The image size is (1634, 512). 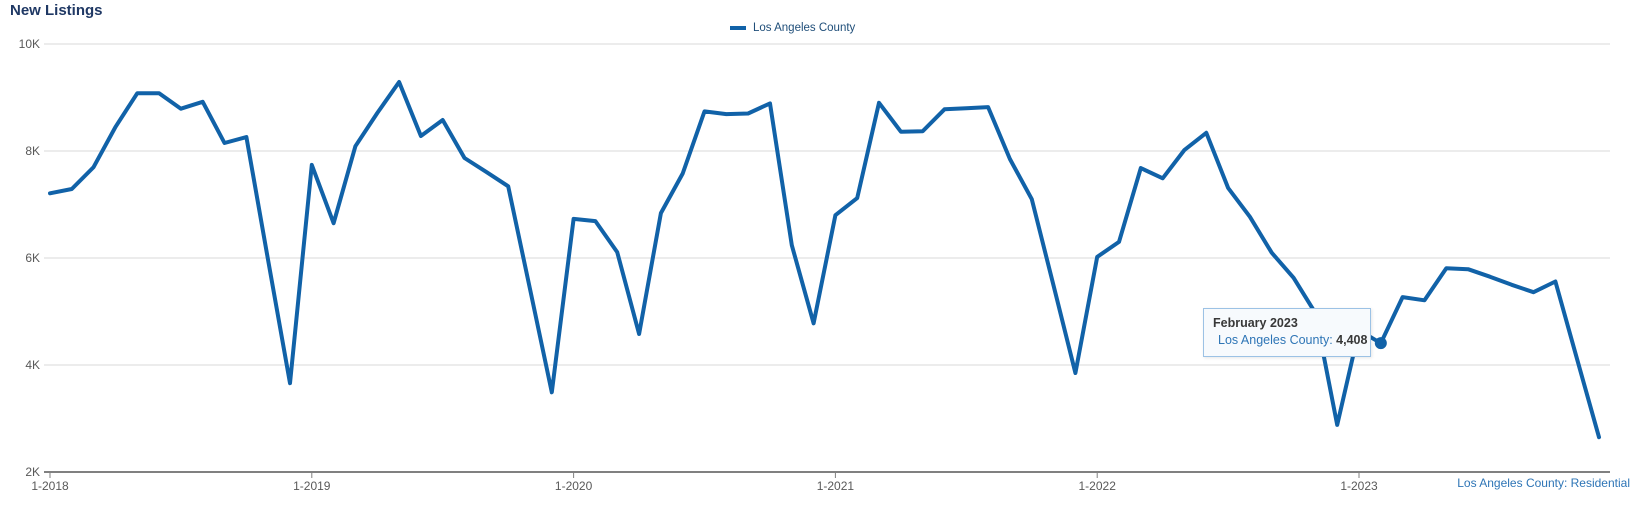 What do you see at coordinates (1543, 483) in the screenshot?
I see `footer-note: Los Angeles County: Residential` at bounding box center [1543, 483].